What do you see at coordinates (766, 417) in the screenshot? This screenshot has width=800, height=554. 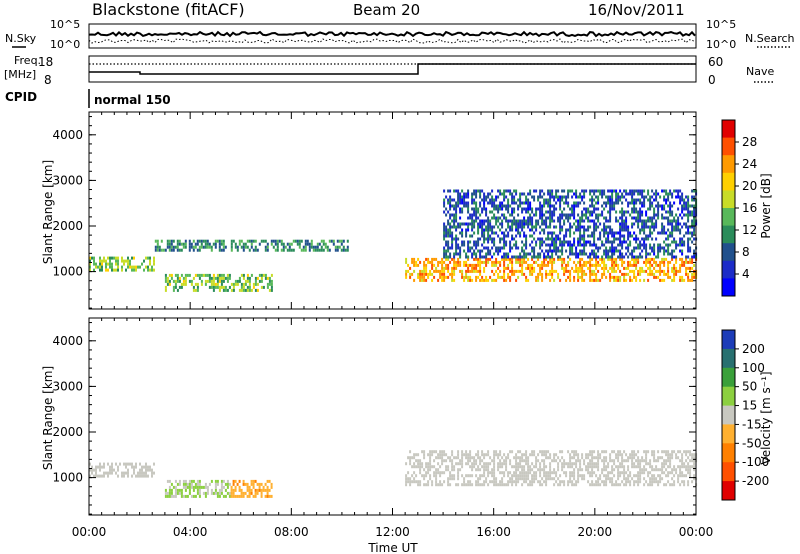 I see `velocity-colorbar-label: Velocity [m s⁻¹]` at bounding box center [766, 417].